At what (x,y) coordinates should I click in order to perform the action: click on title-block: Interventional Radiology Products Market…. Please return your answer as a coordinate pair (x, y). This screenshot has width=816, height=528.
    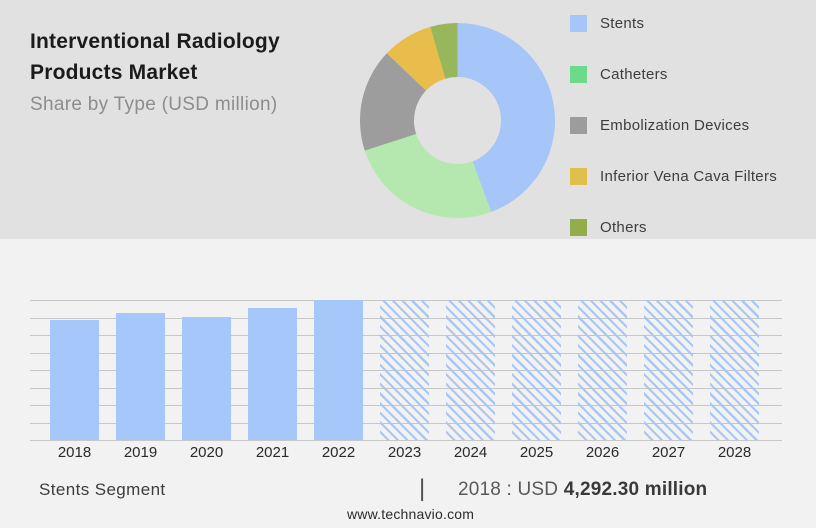
    Looking at the image, I should click on (155, 72).